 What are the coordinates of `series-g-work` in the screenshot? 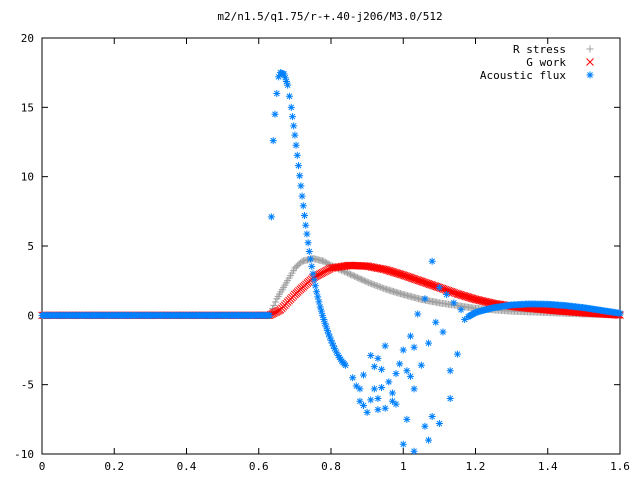 It's located at (331, 290).